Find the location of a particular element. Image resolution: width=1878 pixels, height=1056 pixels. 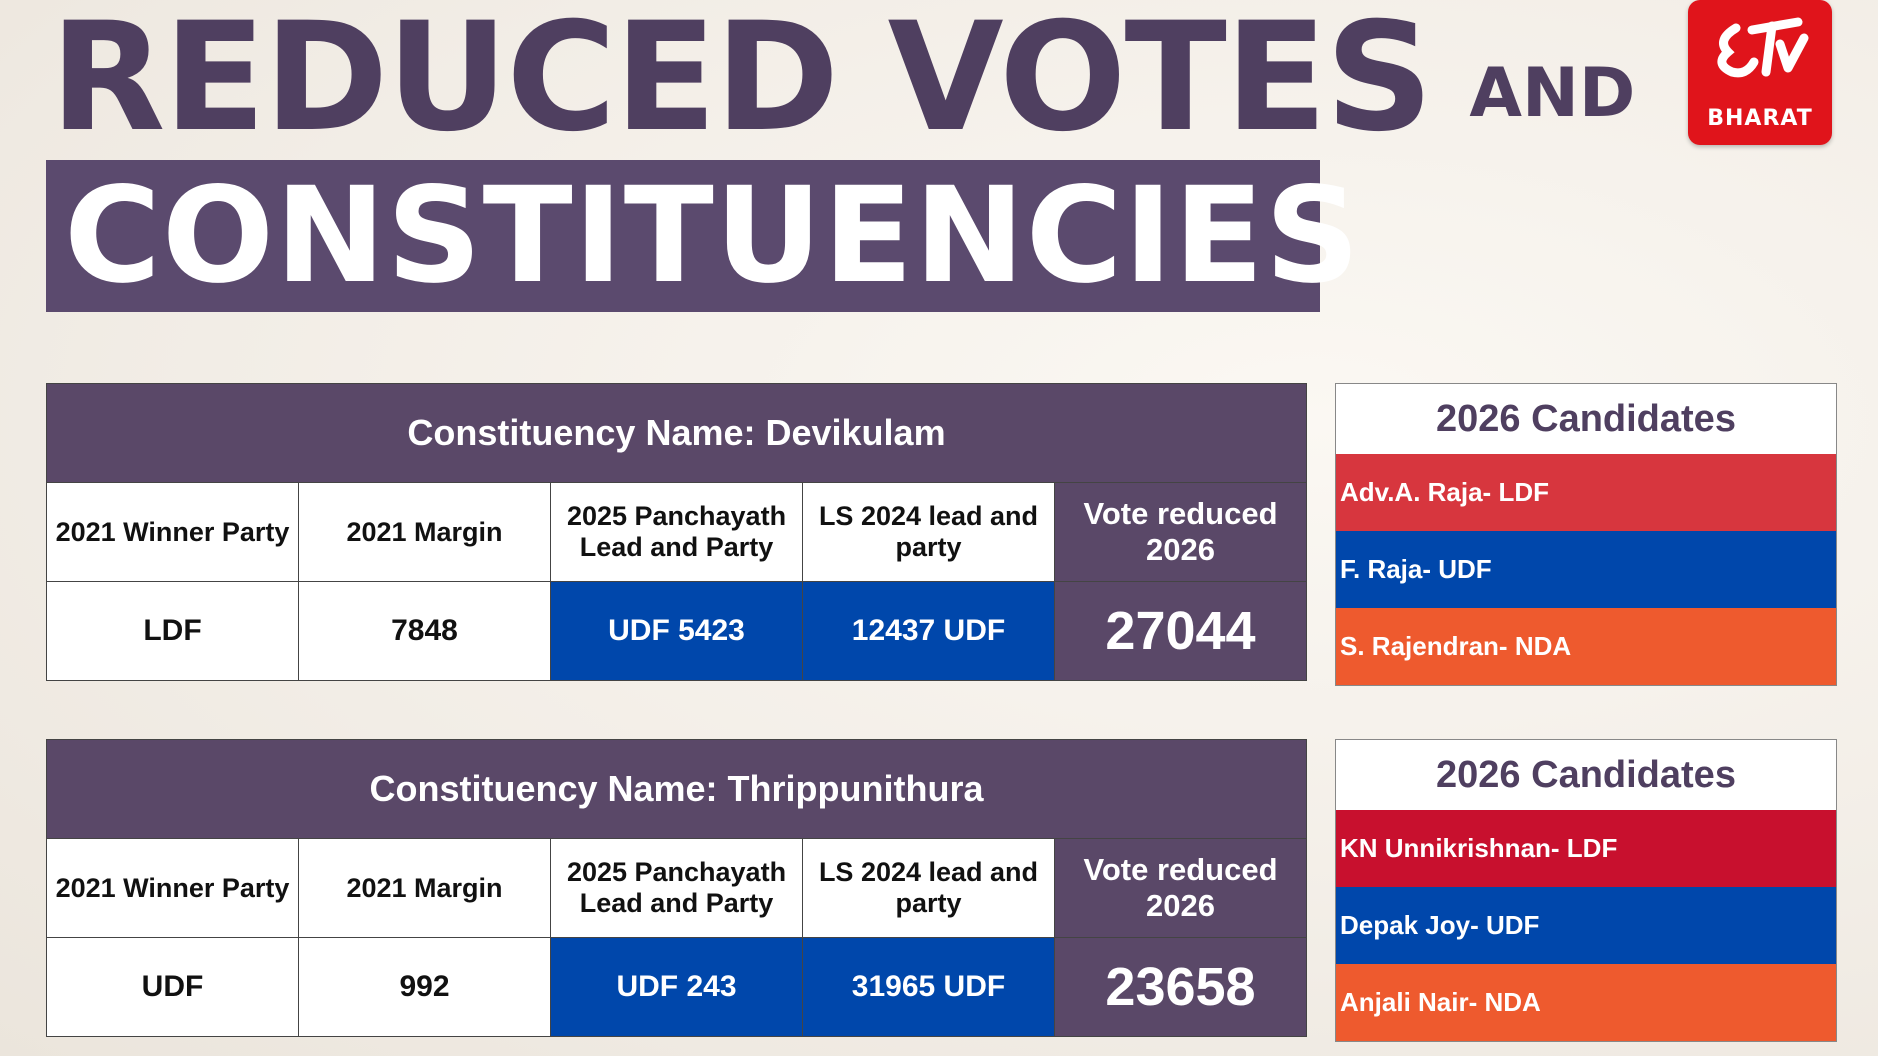

title-constituencies: CONSTITUENCIES is located at coordinates (712, 236).